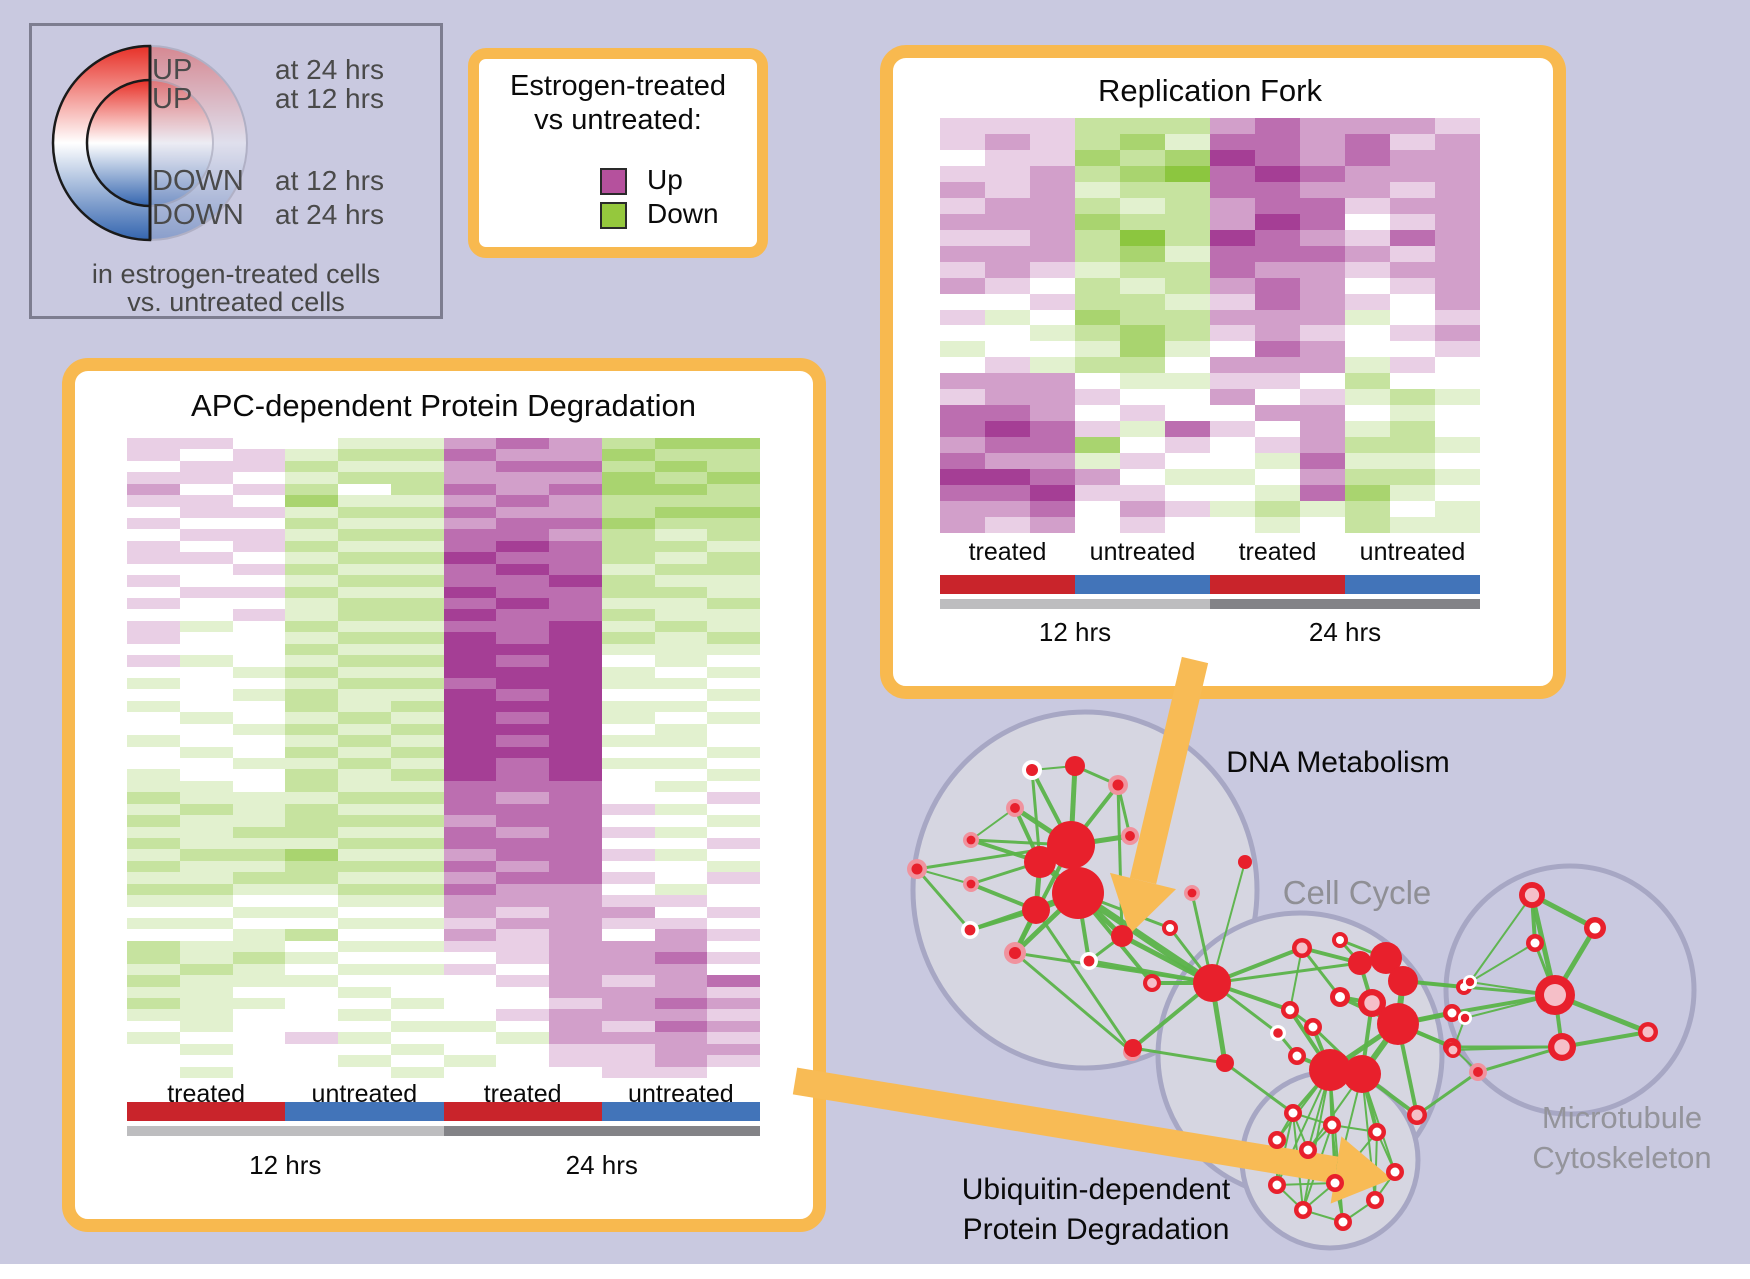 Image resolution: width=1750 pixels, height=1279 pixels. I want to click on cluster-label: Protein Degradation, so click(1096, 1229).